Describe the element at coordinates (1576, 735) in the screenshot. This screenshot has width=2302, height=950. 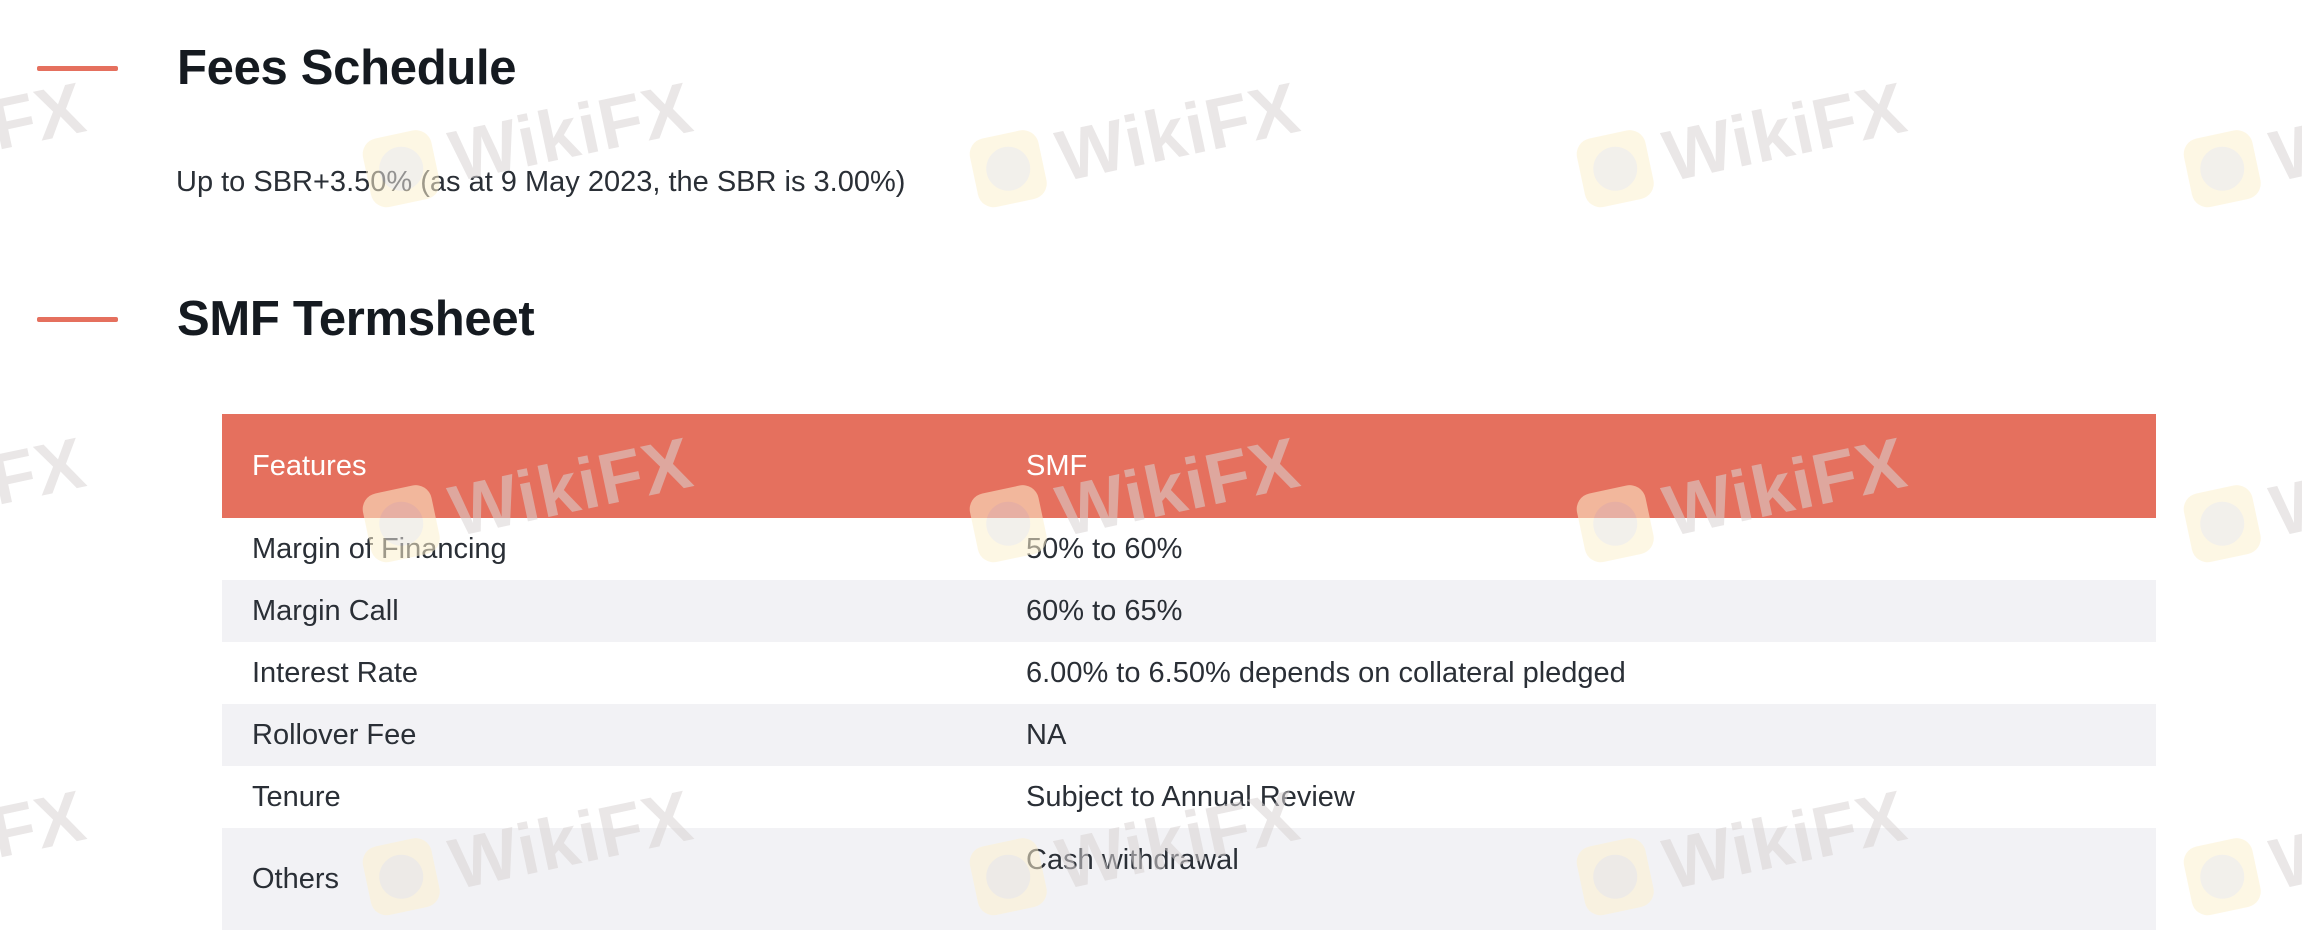
I see `smf-value-cell: NA` at that location.